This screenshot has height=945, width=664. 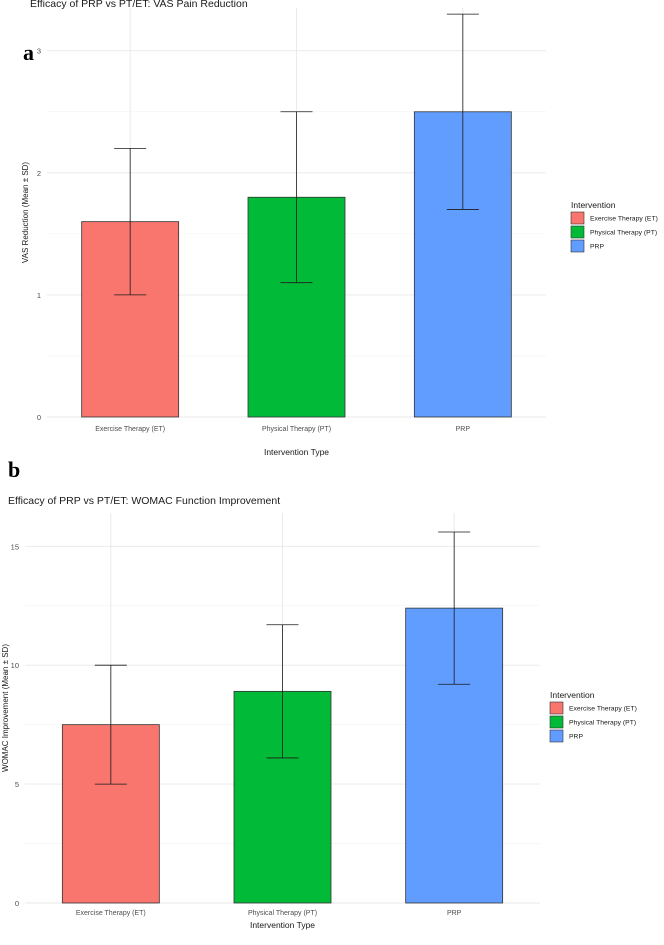 I want to click on y-tick-label: 10, so click(x=15, y=665).